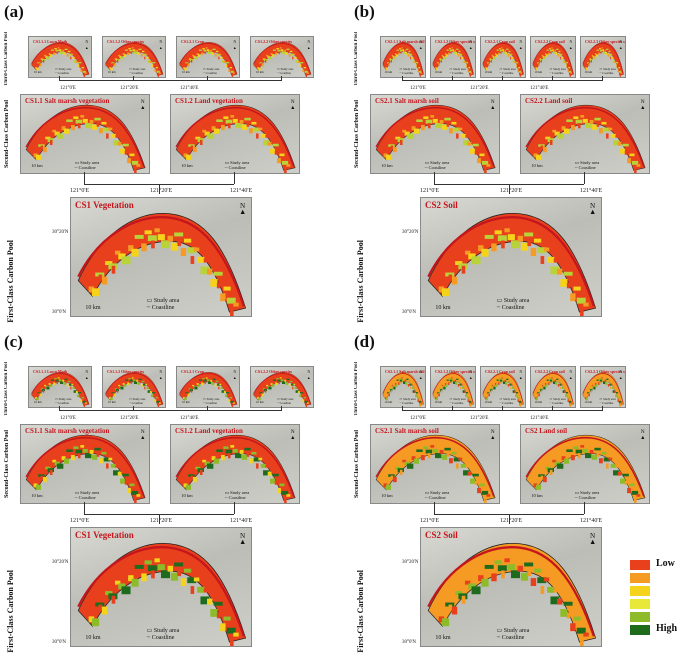 The image size is (700, 659). Describe the element at coordinates (587, 495) in the screenshot. I see `map-legend: ▭ Study area ┄ Coastline` at that location.